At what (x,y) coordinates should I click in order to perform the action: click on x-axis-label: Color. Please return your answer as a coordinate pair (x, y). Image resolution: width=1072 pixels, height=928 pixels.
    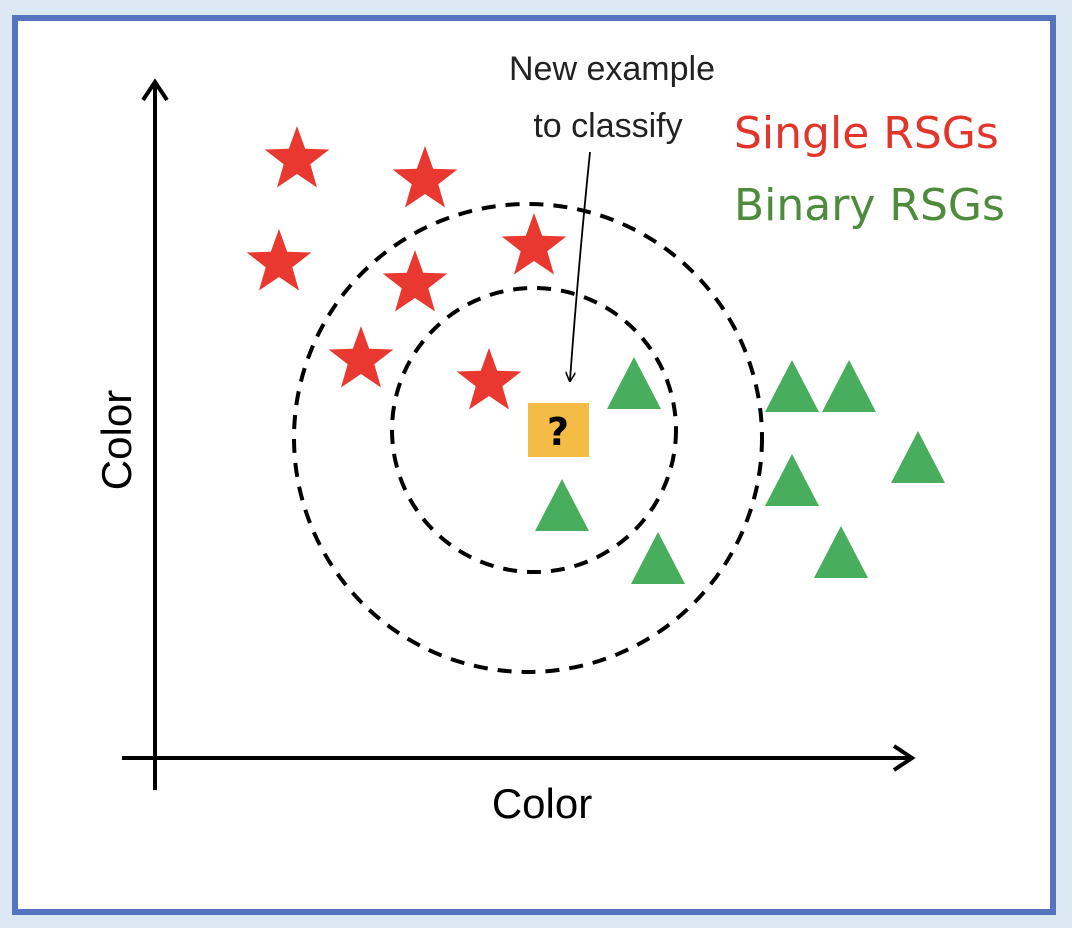
    Looking at the image, I should click on (542, 803).